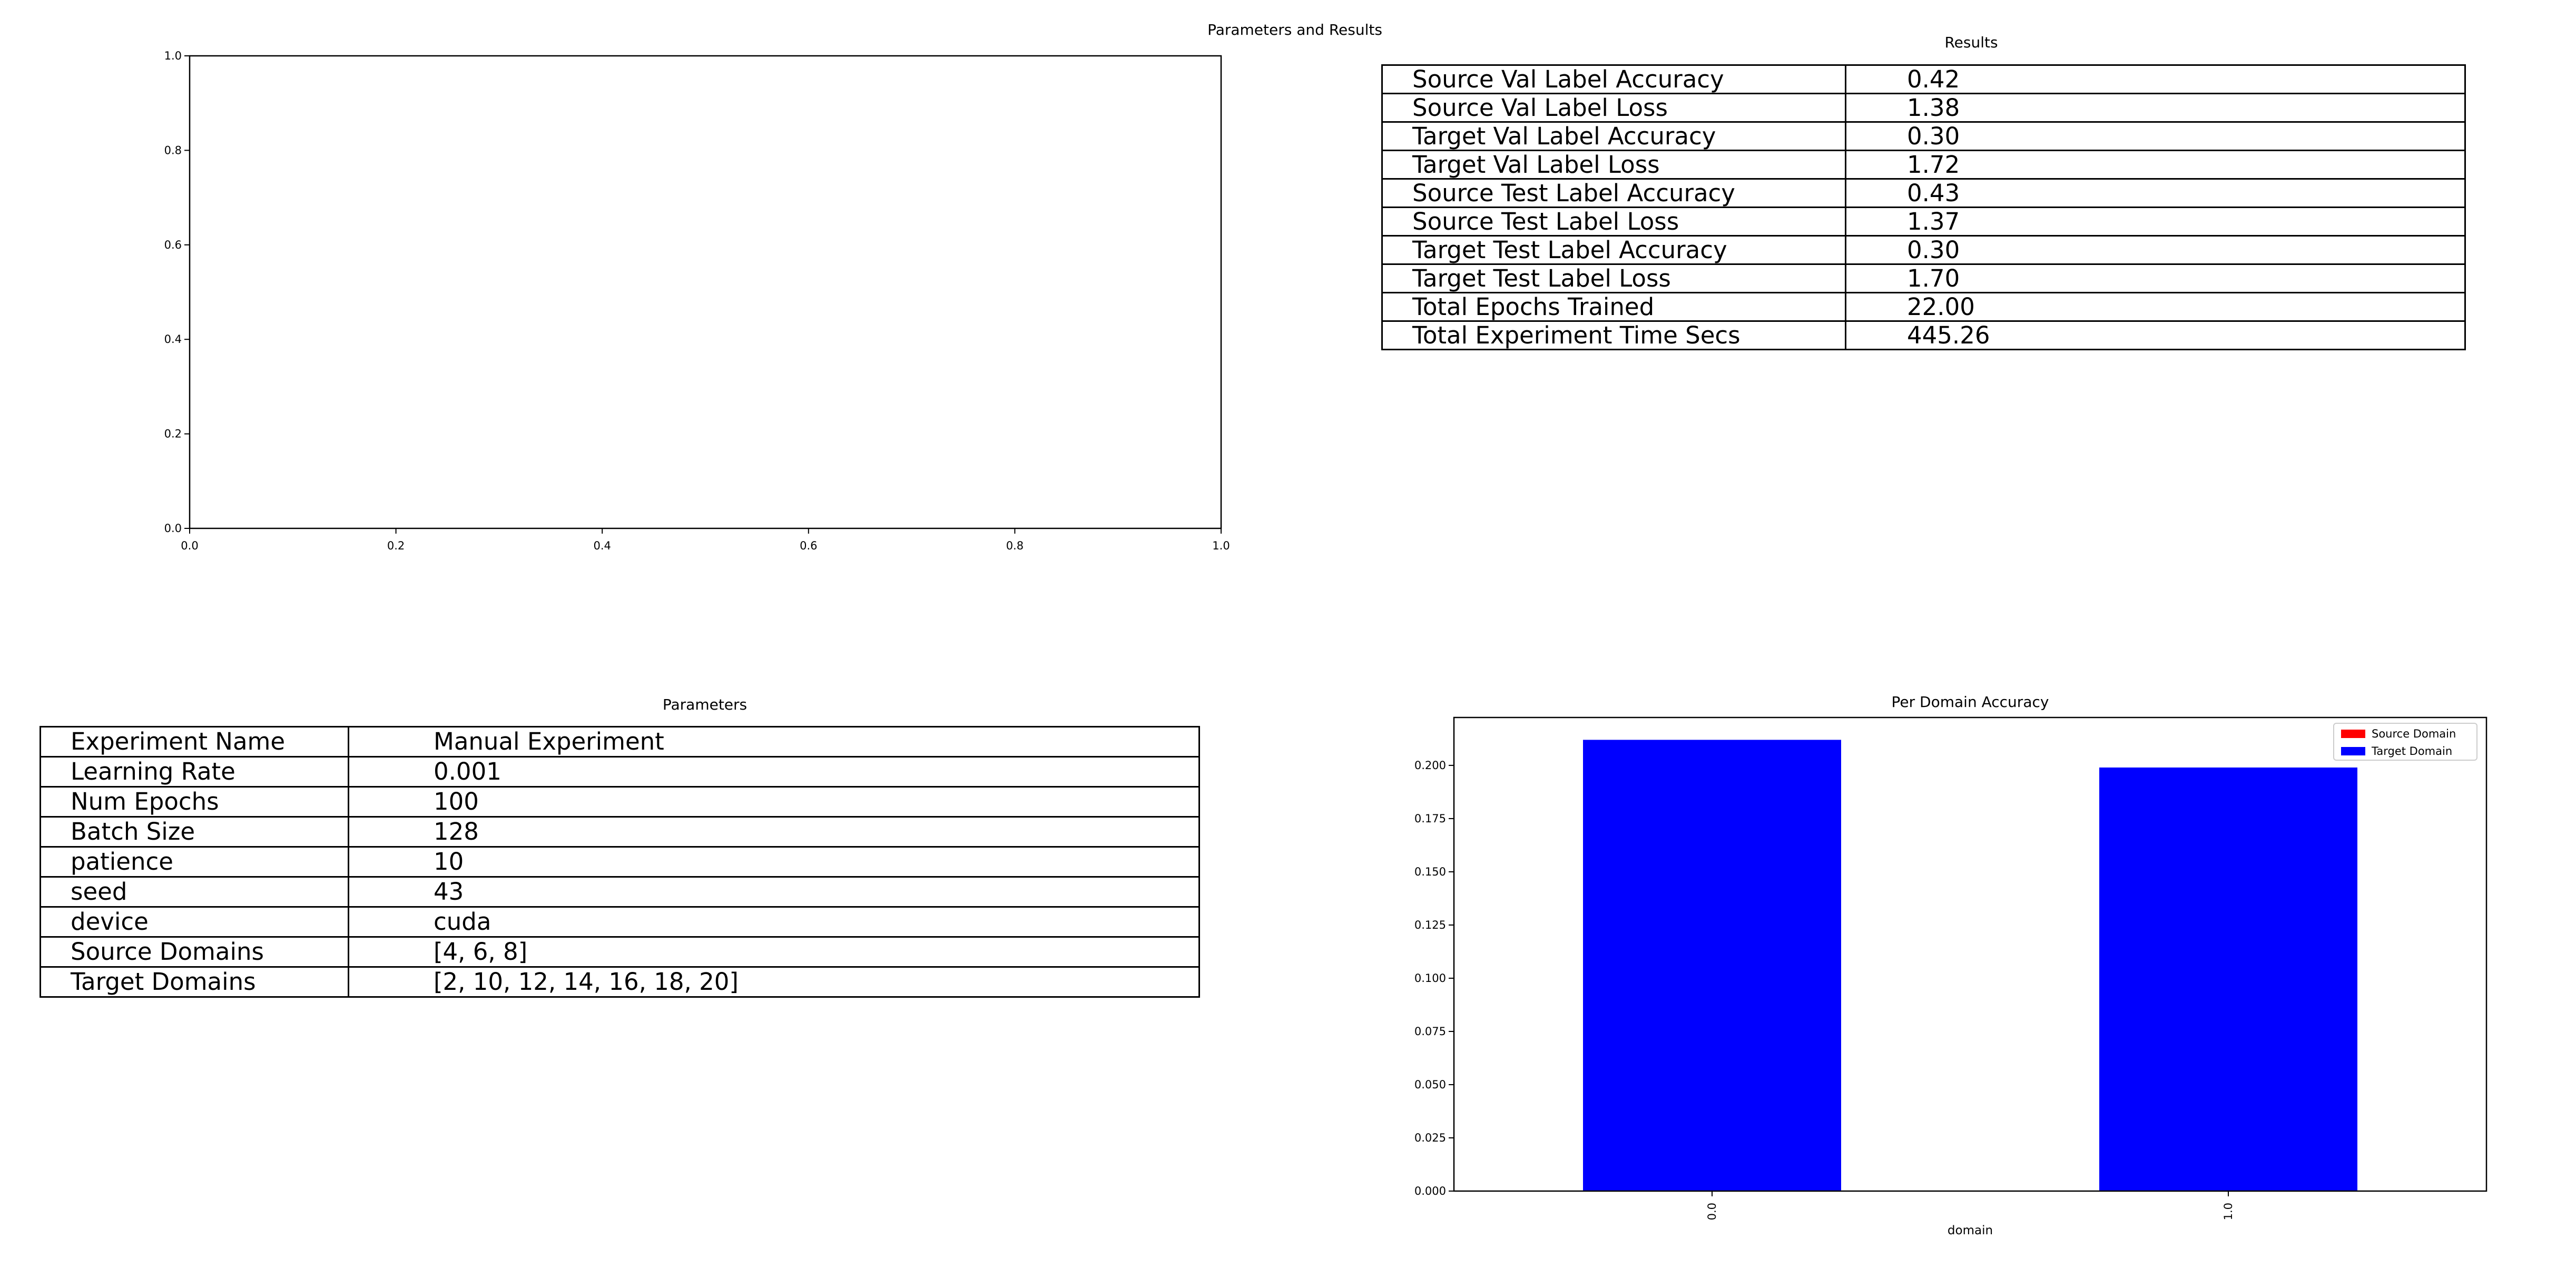  What do you see at coordinates (2414, 734) in the screenshot?
I see `legend-label: Source Domain` at bounding box center [2414, 734].